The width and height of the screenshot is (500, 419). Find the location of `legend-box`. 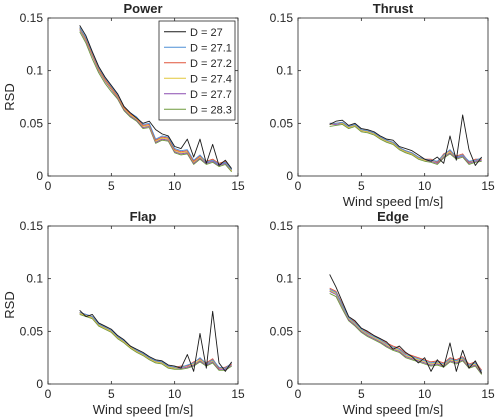

legend-box is located at coordinates (197, 70).